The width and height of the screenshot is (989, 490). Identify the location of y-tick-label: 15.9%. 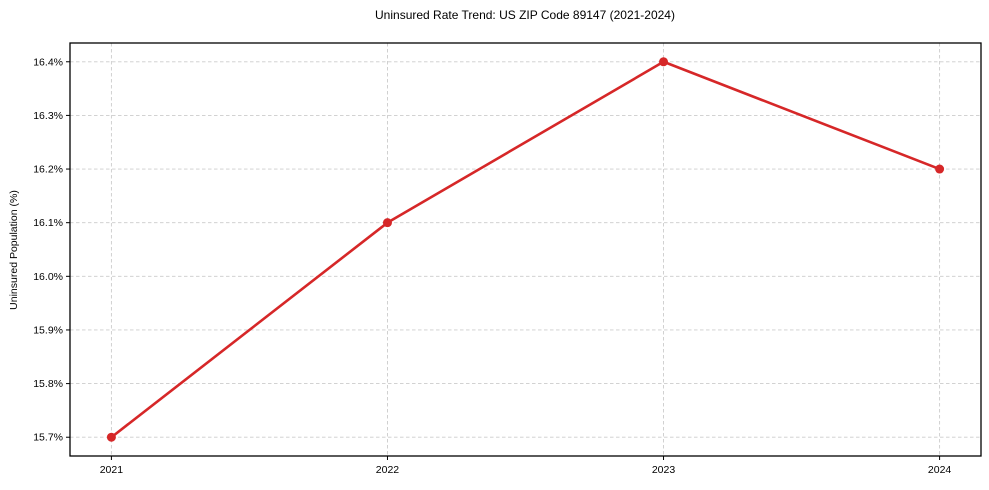
(48, 330).